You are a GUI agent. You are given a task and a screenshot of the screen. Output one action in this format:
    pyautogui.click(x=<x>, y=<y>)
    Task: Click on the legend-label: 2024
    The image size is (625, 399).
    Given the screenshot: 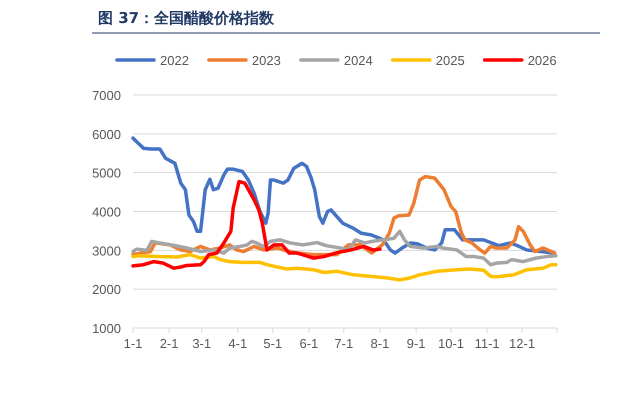 What is the action you would take?
    pyautogui.click(x=358, y=60)
    